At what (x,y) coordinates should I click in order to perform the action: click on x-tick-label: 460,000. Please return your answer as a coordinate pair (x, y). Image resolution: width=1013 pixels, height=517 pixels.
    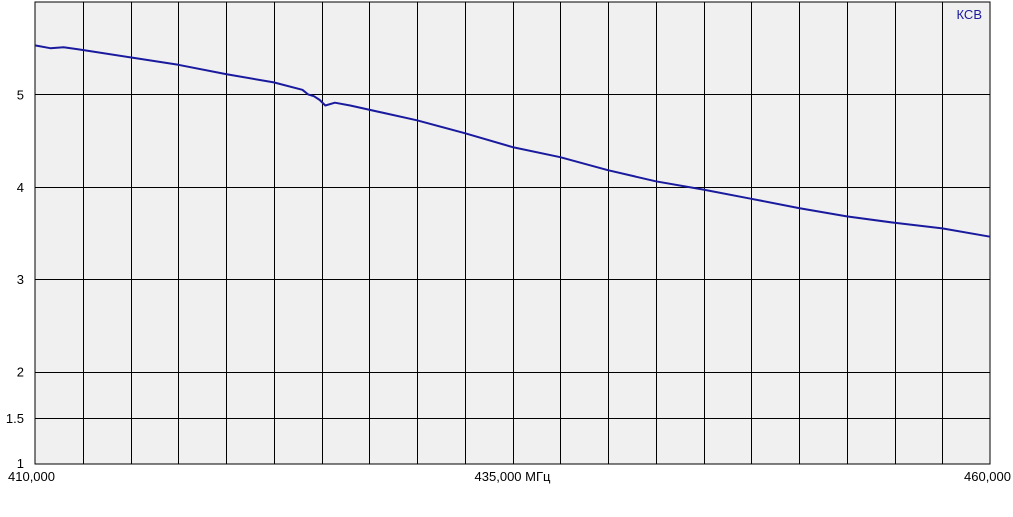
    Looking at the image, I should click on (987, 476).